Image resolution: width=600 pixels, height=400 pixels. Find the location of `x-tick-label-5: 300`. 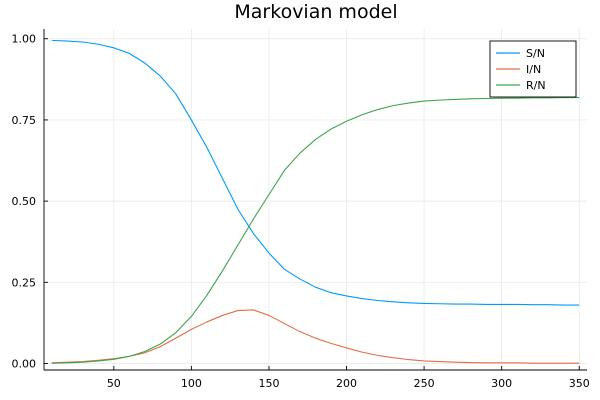

x-tick-label-5: 300 is located at coordinates (501, 383).